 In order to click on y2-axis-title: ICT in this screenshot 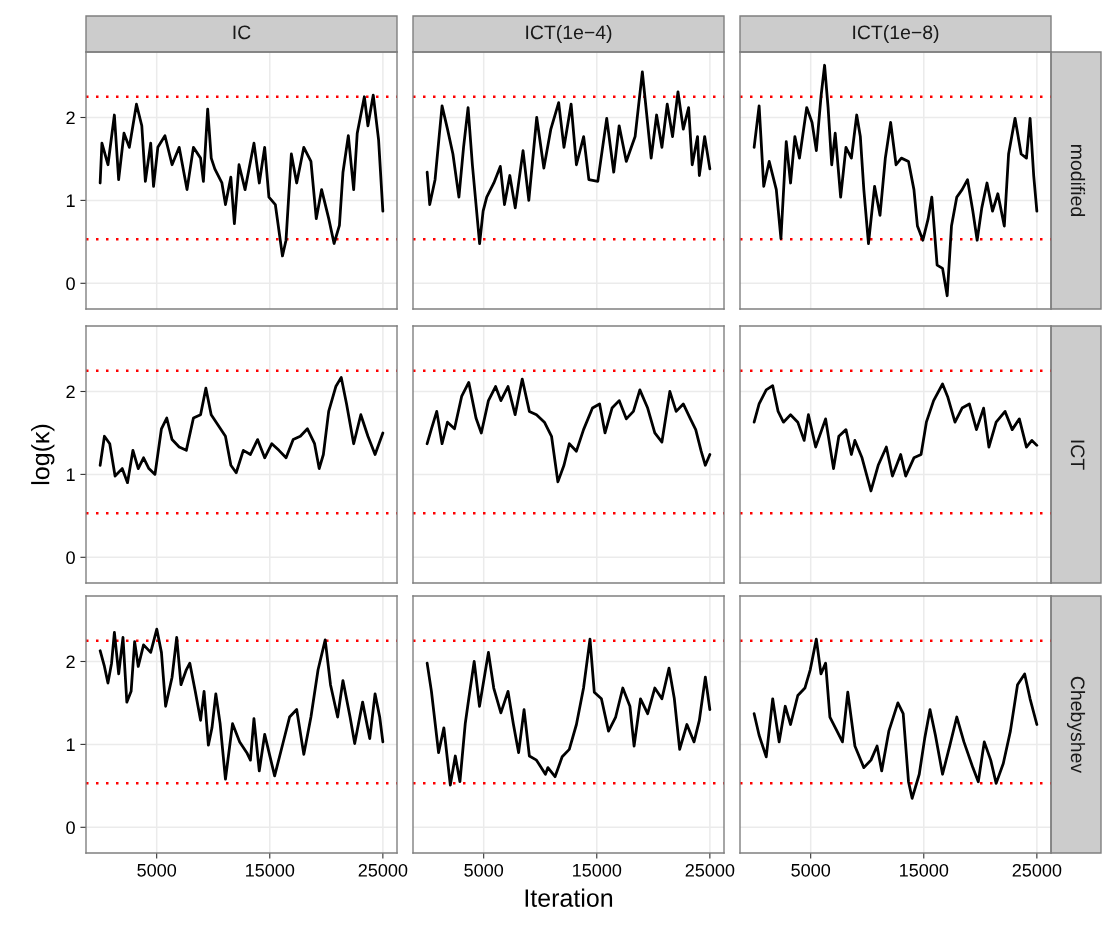, I will do `click(1077, 455)`.